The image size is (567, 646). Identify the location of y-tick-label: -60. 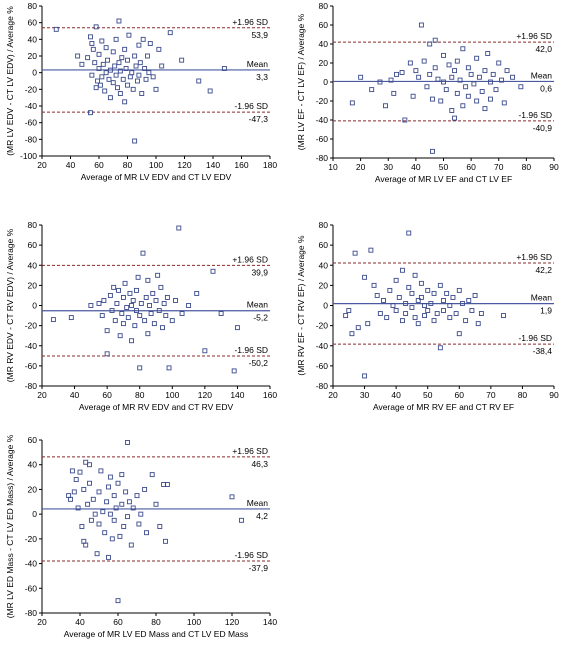
(31, 123).